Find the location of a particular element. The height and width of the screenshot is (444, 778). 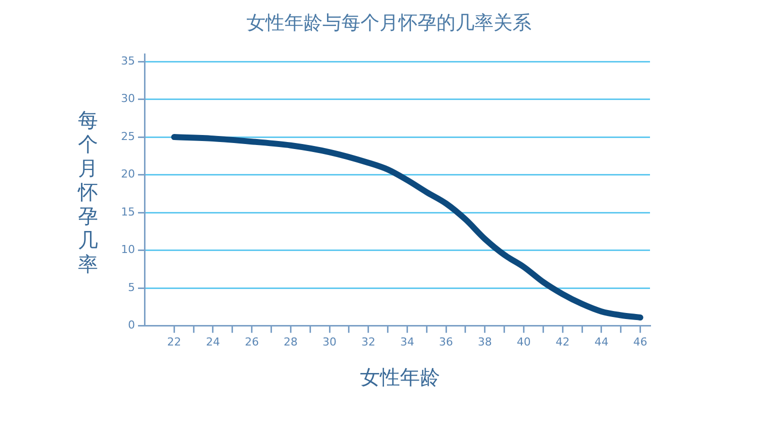

x-tick-label: 28 is located at coordinates (291, 341).